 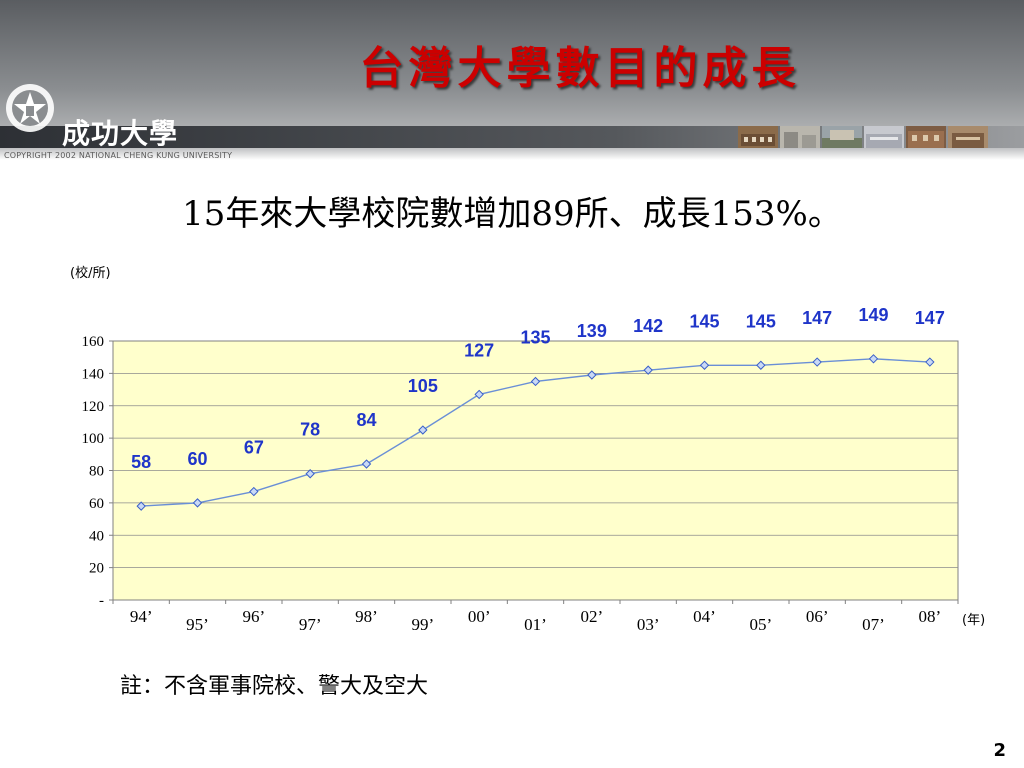 I want to click on x-tick-label: 95’, so click(x=197, y=624).